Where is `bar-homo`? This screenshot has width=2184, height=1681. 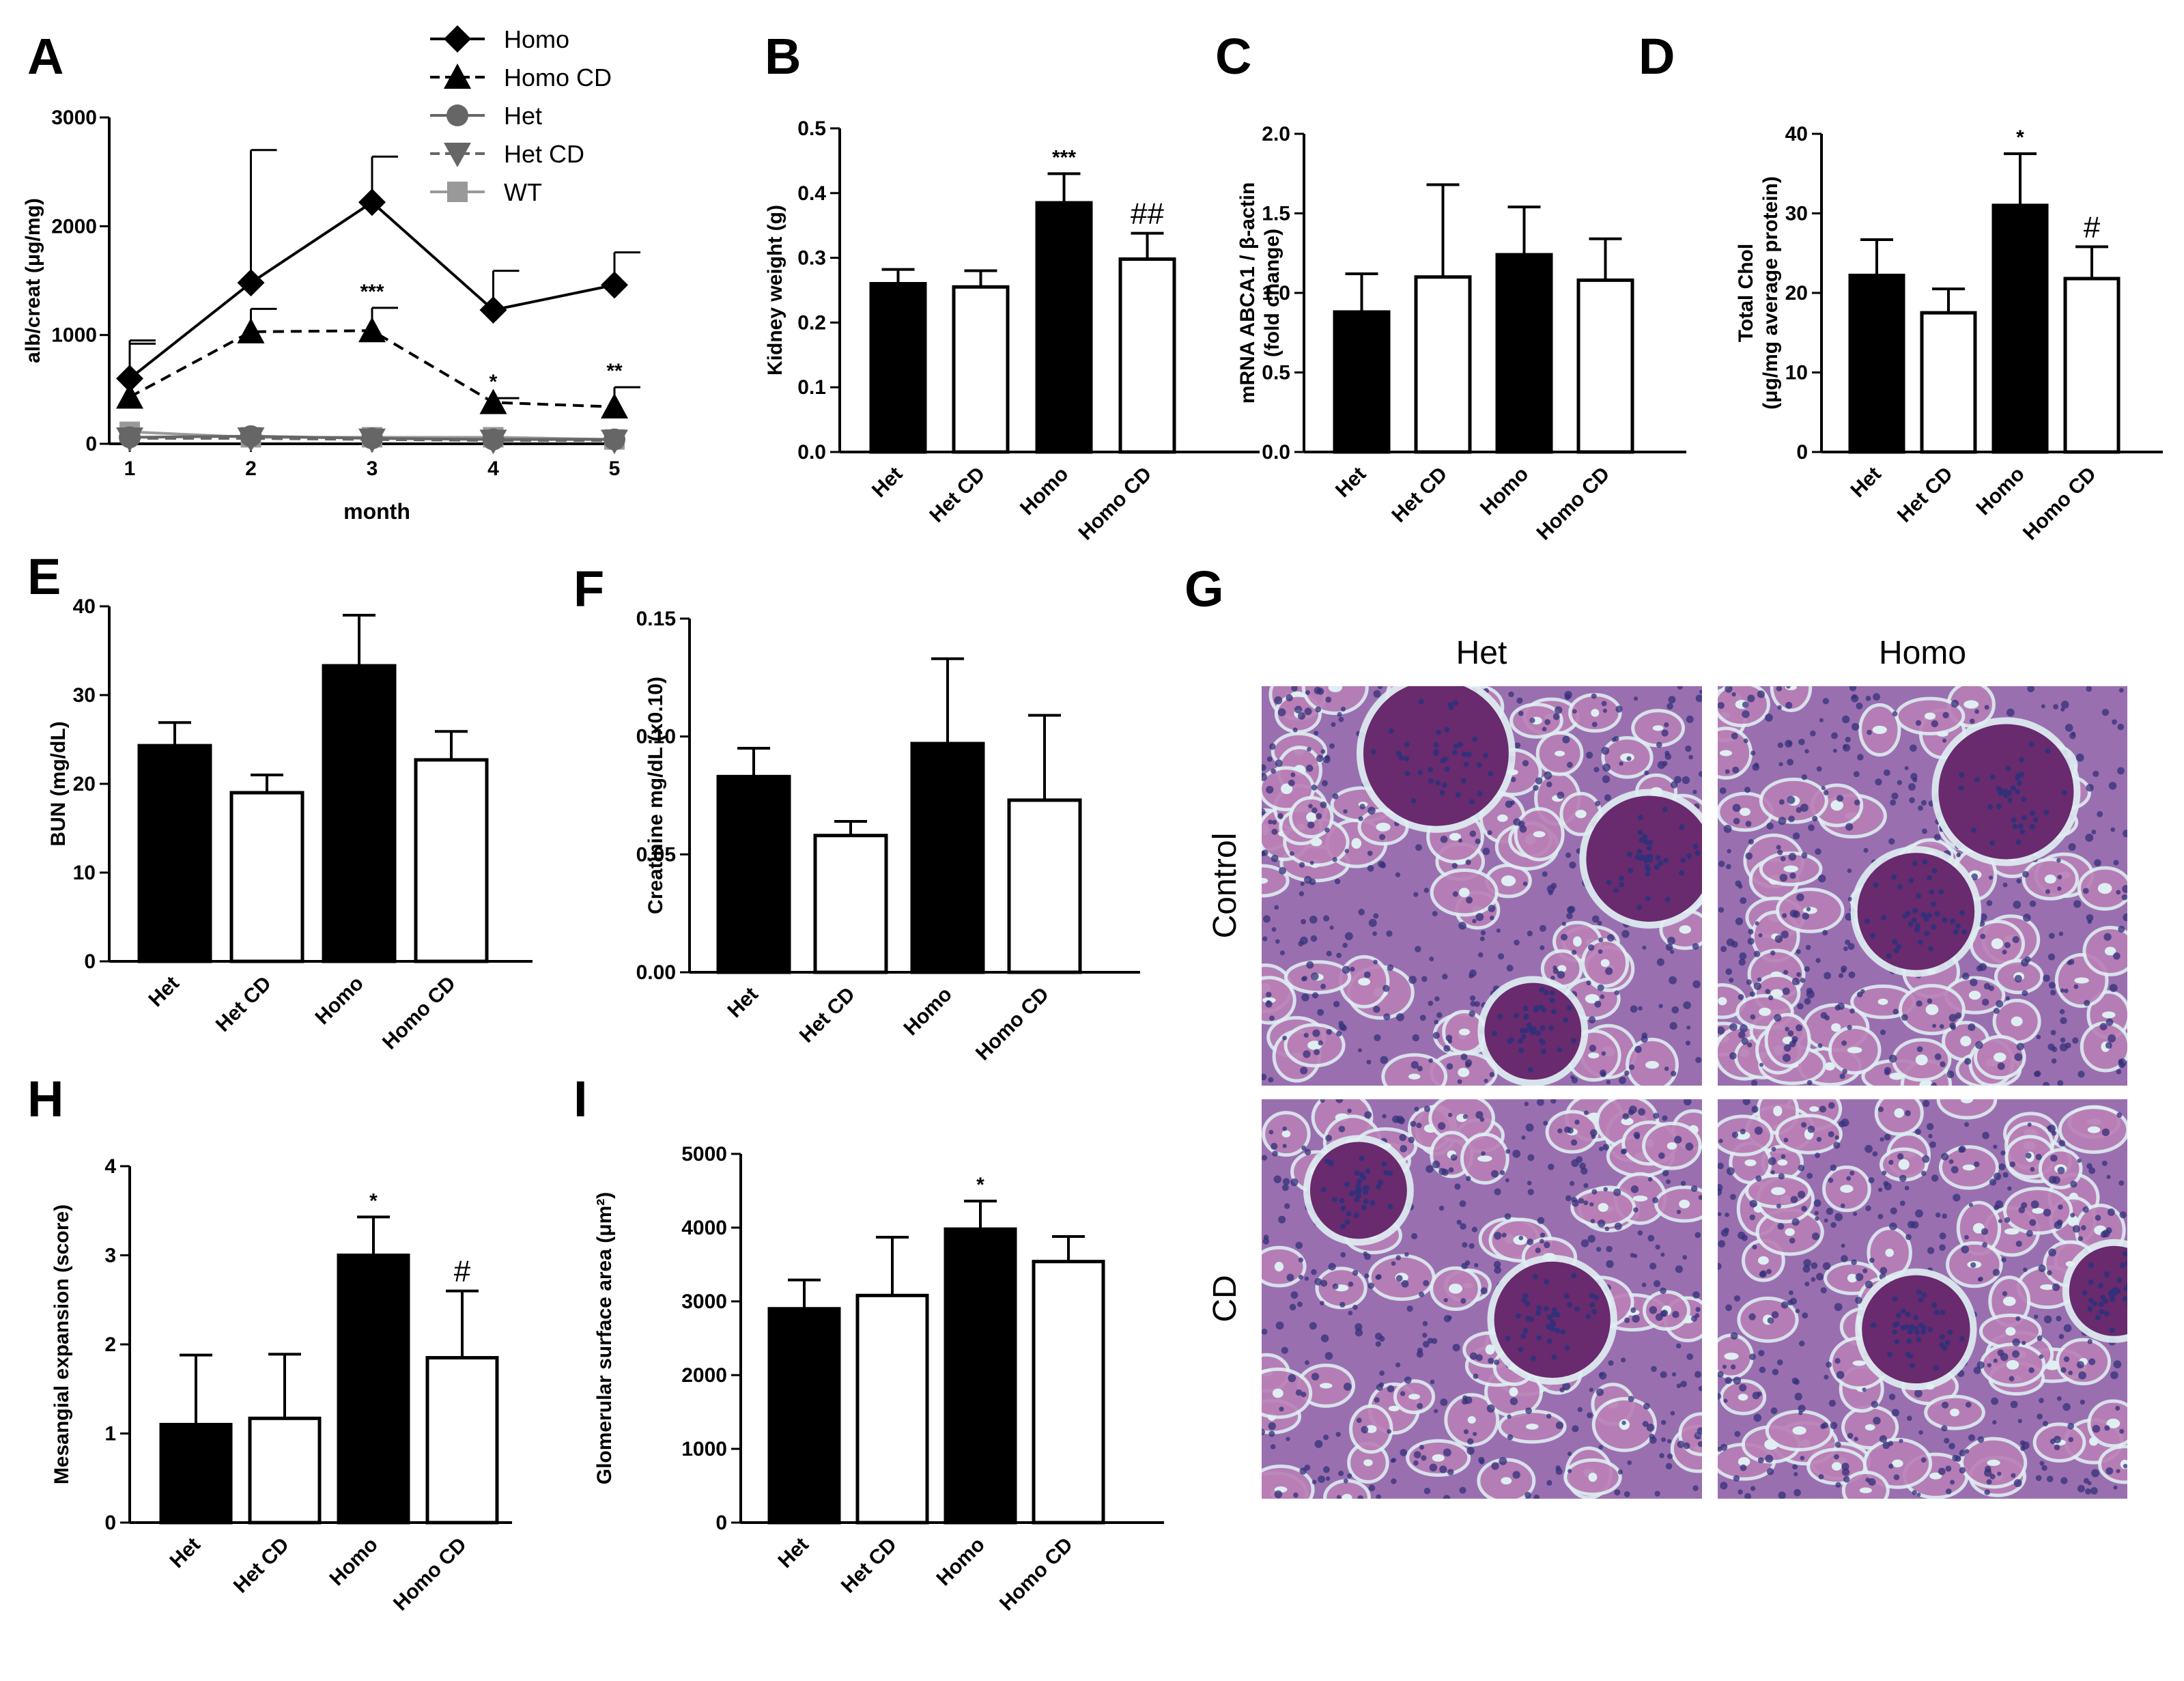
bar-homo is located at coordinates (980, 1376).